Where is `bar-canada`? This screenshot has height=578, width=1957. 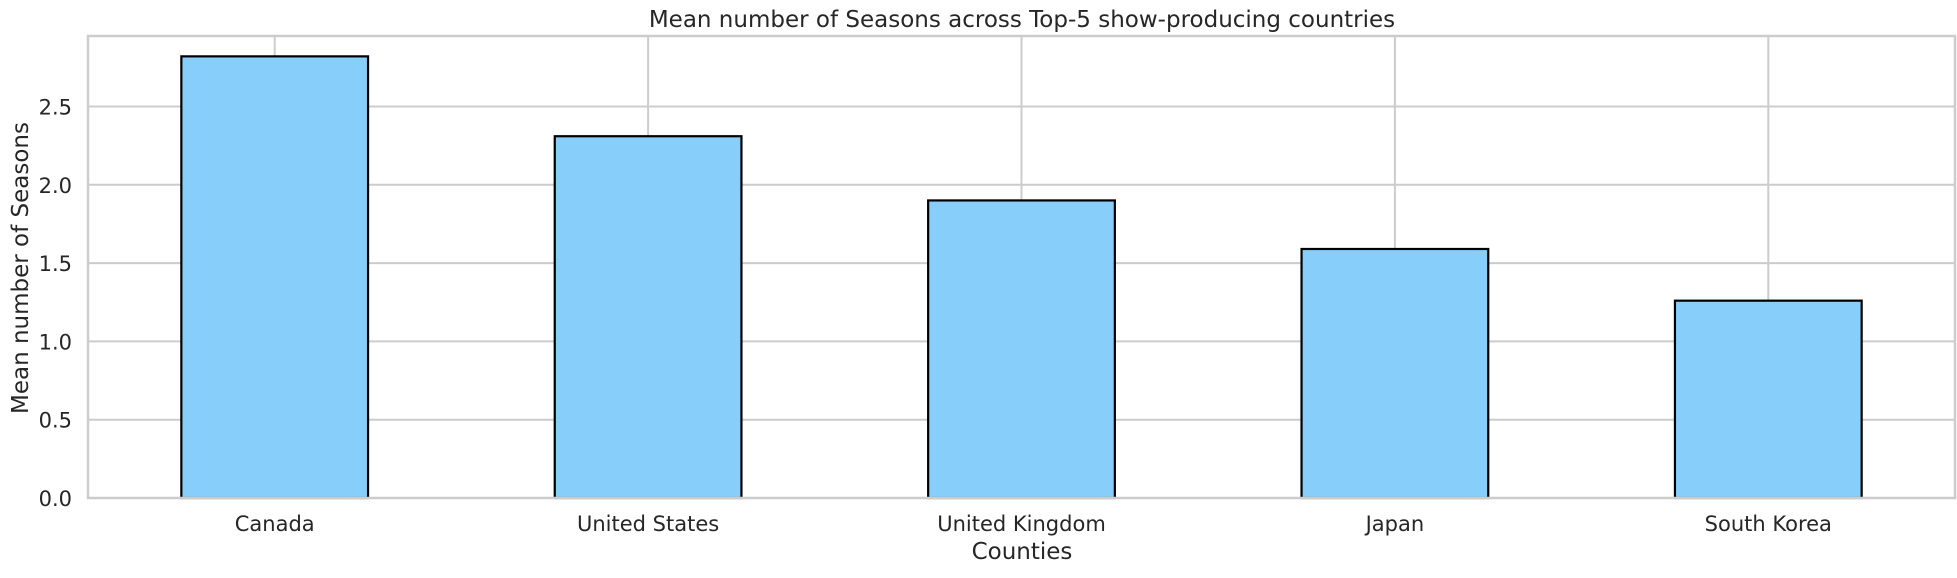 bar-canada is located at coordinates (275, 277).